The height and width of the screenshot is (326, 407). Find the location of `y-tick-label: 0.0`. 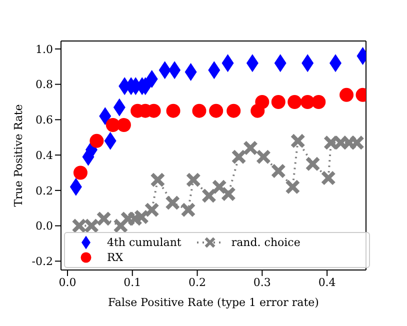

y-tick-label: 0.0 is located at coordinates (44, 226).